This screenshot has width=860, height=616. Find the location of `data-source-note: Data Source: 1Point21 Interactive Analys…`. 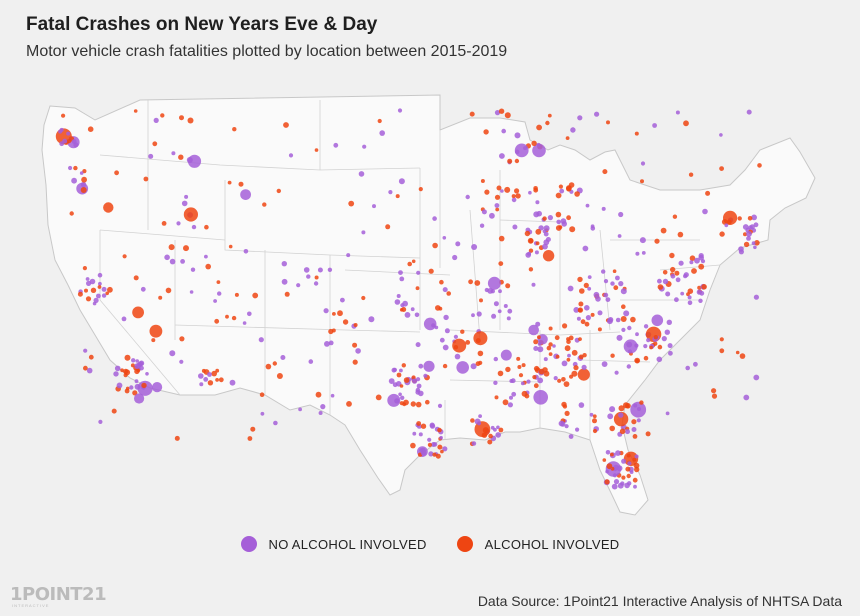

data-source-note: Data Source: 1Point21 Interactive Analys… is located at coordinates (659, 601).